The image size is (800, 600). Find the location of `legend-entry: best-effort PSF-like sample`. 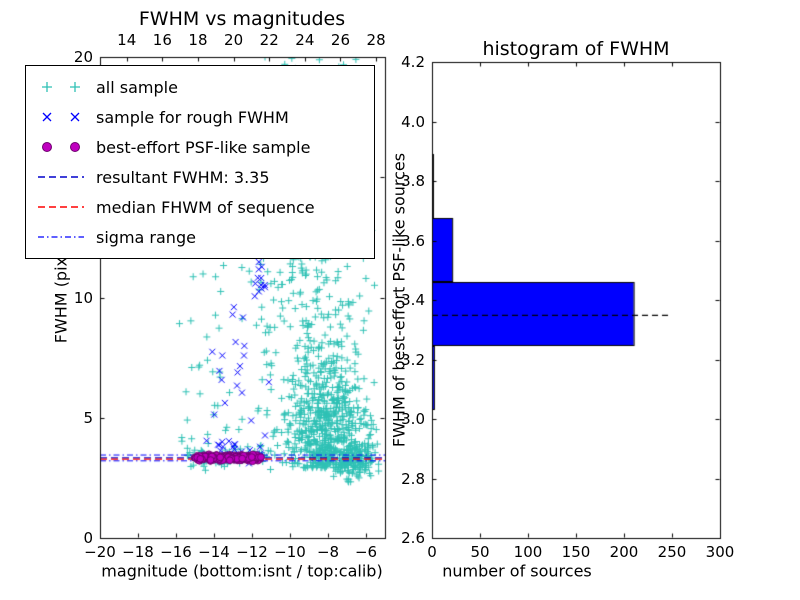

legend-entry: best-effort PSF-like sample is located at coordinates (200, 147).